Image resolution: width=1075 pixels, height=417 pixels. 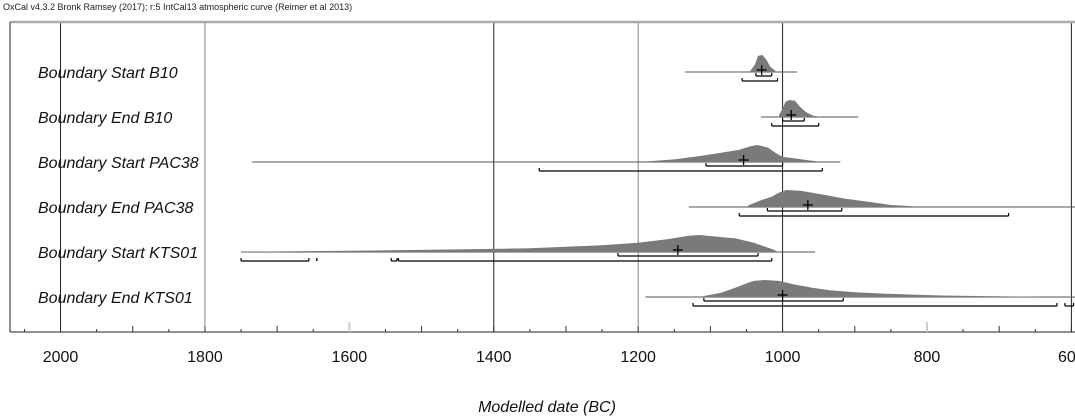 What do you see at coordinates (638, 357) in the screenshot?
I see `x-tick-label-1200: 1200` at bounding box center [638, 357].